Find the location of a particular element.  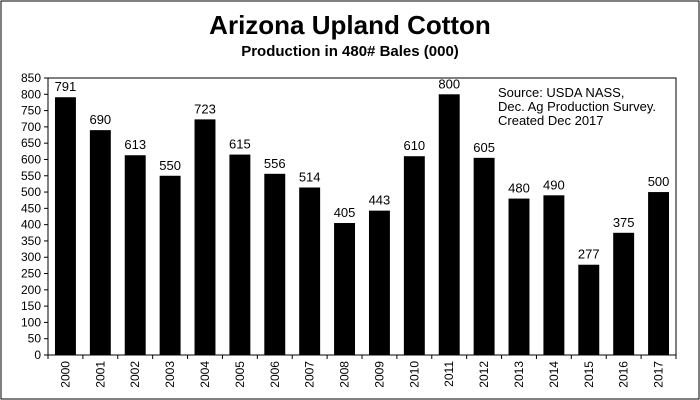

data-label: 800 is located at coordinates (449, 83).